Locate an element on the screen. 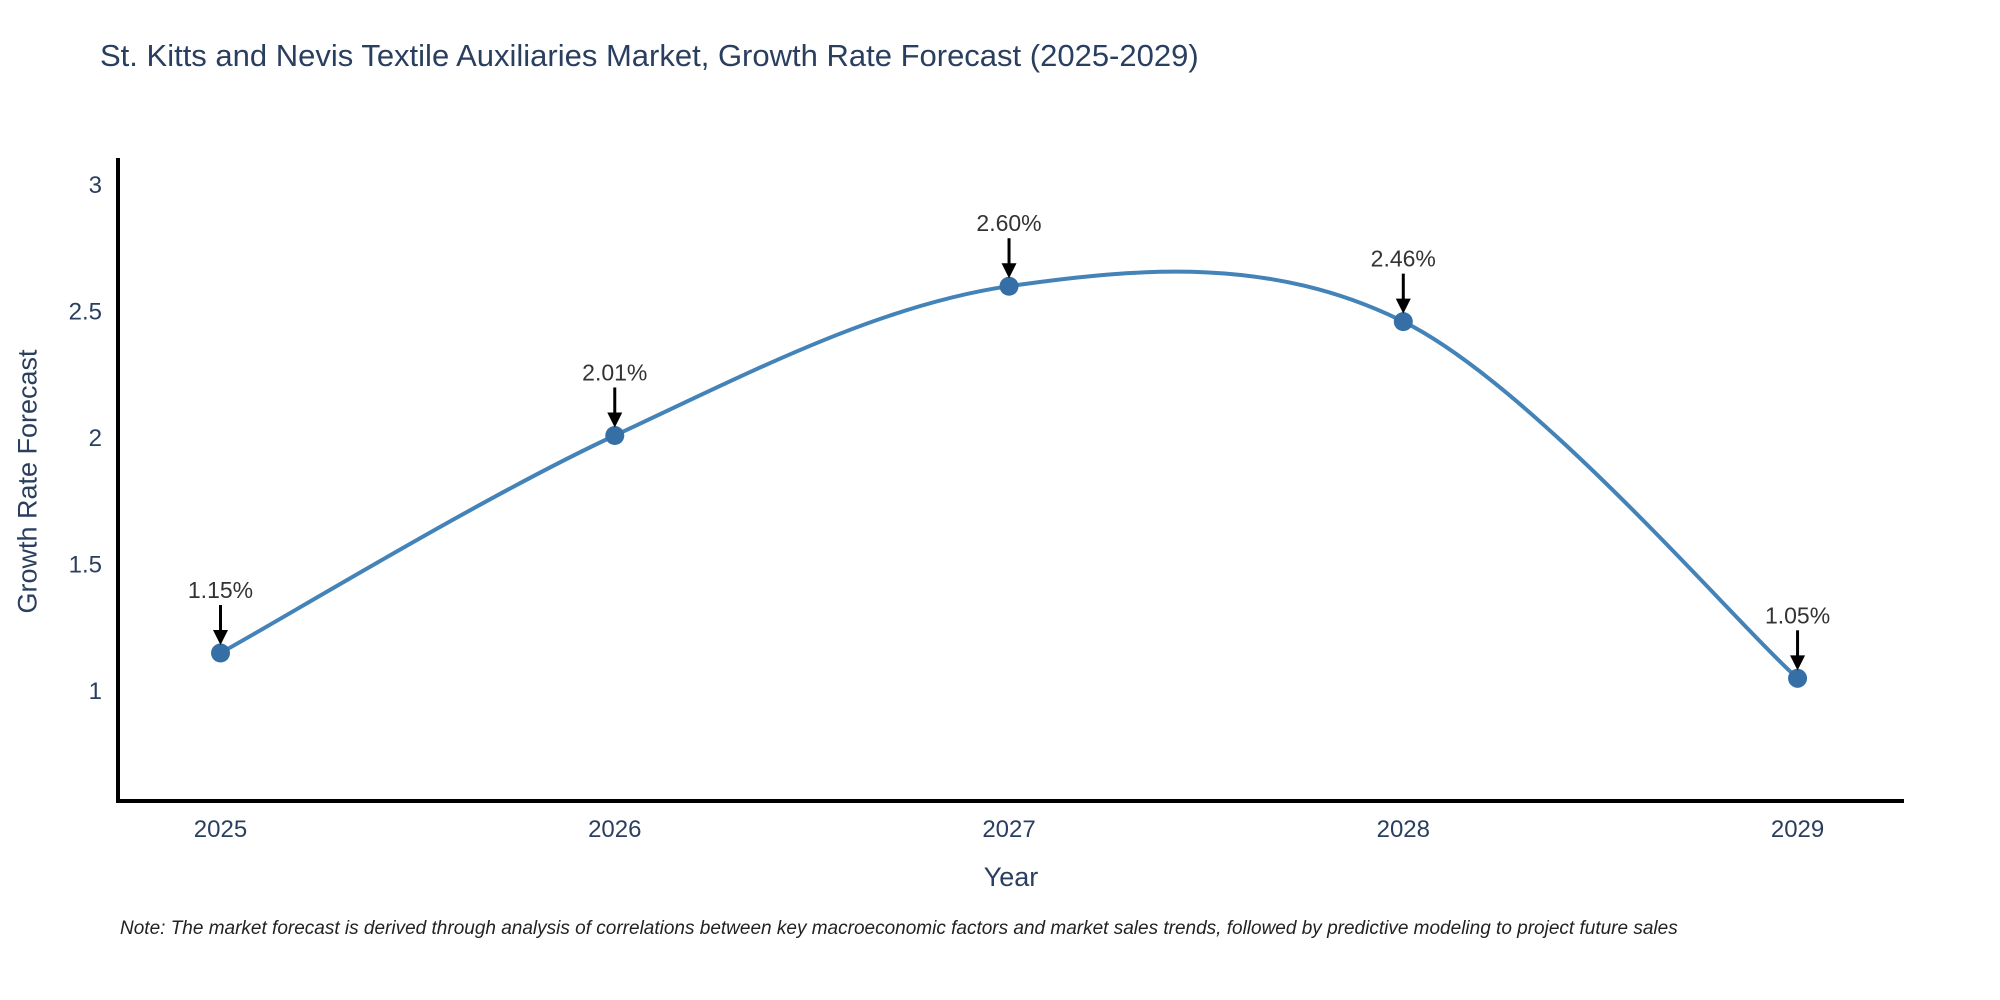  x-tick-label: 2029 is located at coordinates (1797, 829).